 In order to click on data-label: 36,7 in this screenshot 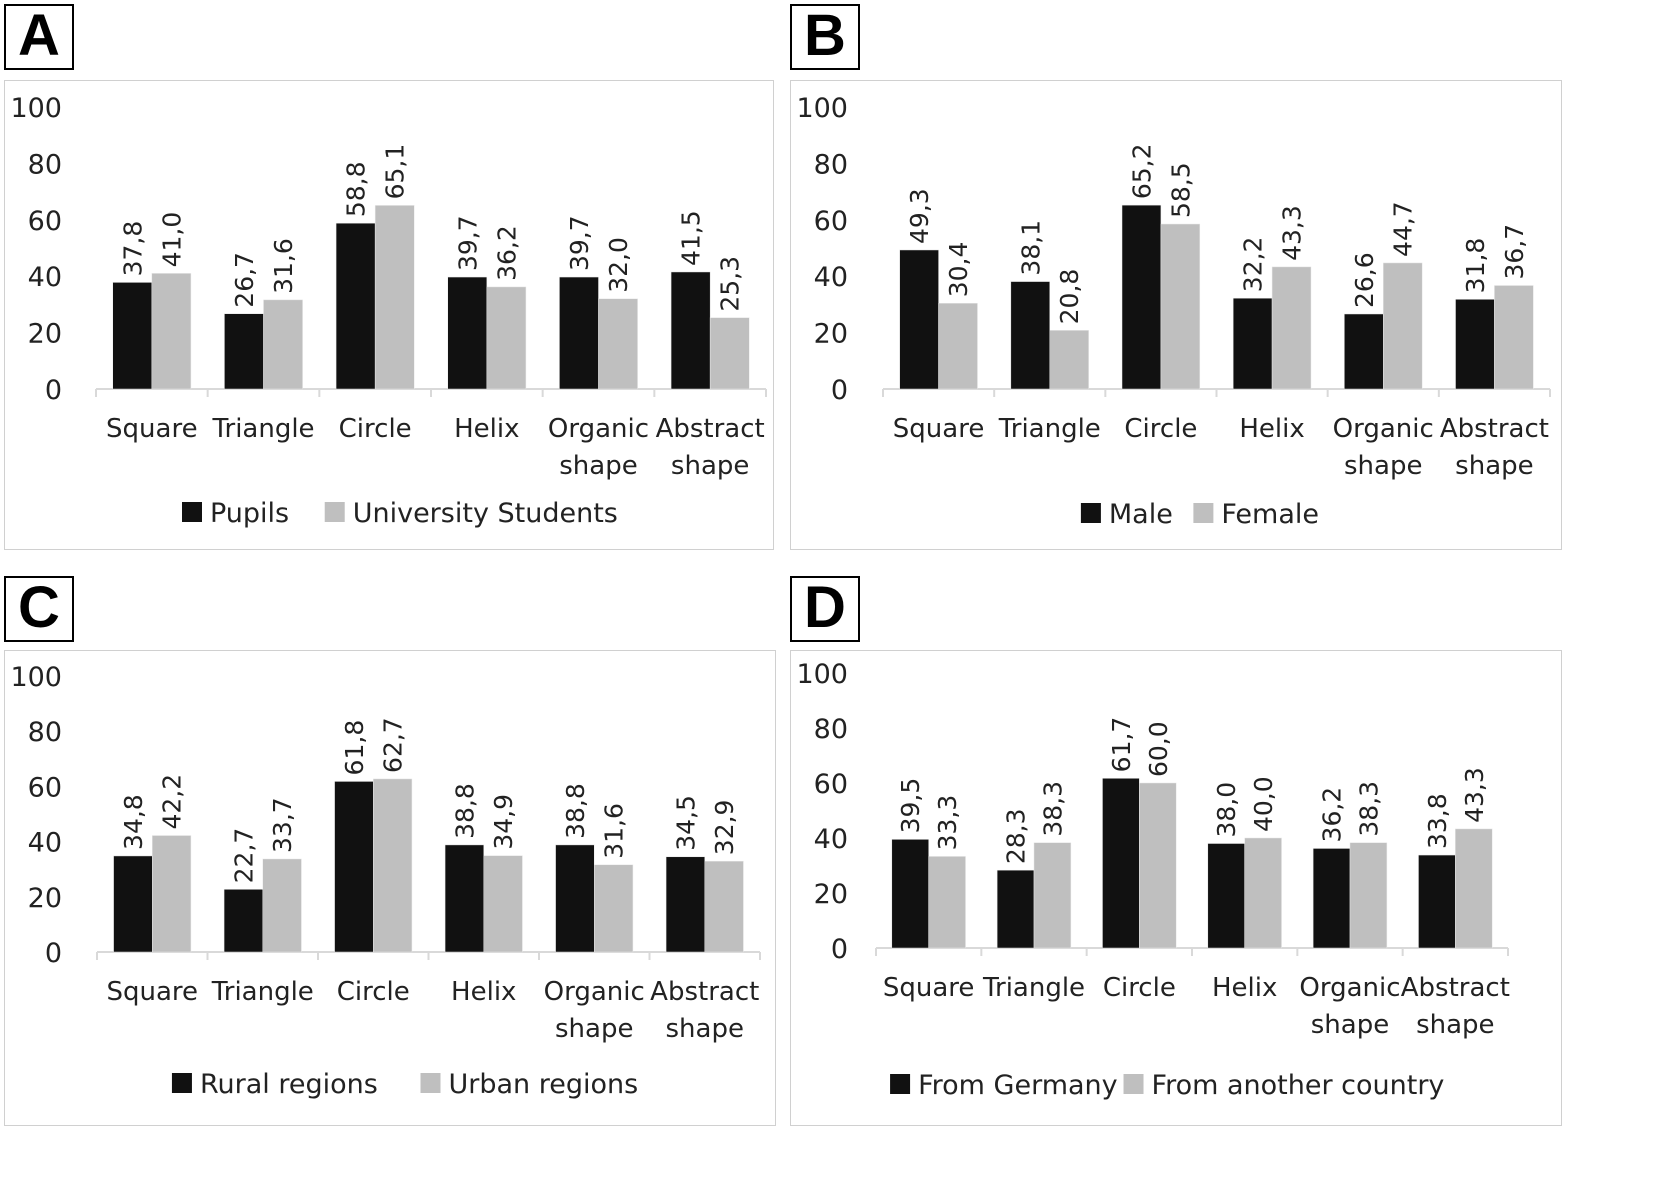, I will do `click(1514, 252)`.